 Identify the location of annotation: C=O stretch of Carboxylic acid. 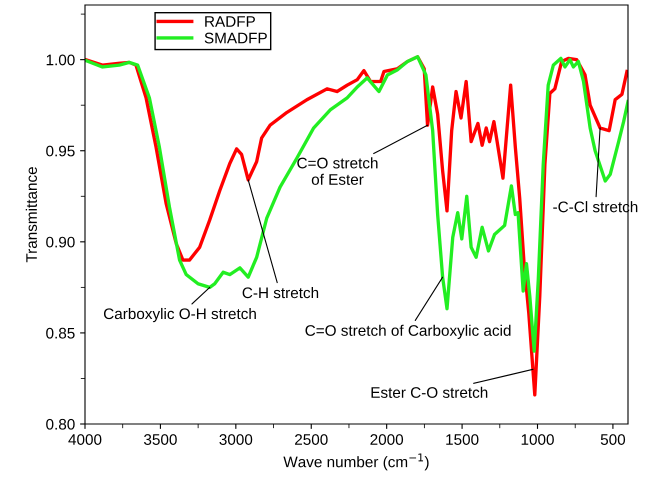
(407, 331).